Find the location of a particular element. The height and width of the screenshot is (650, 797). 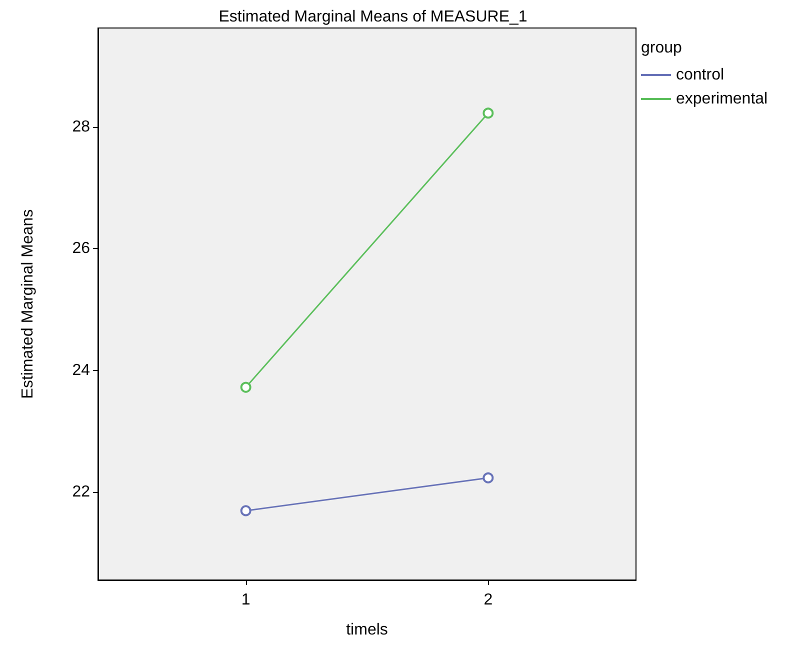

legend-label: control is located at coordinates (700, 75).